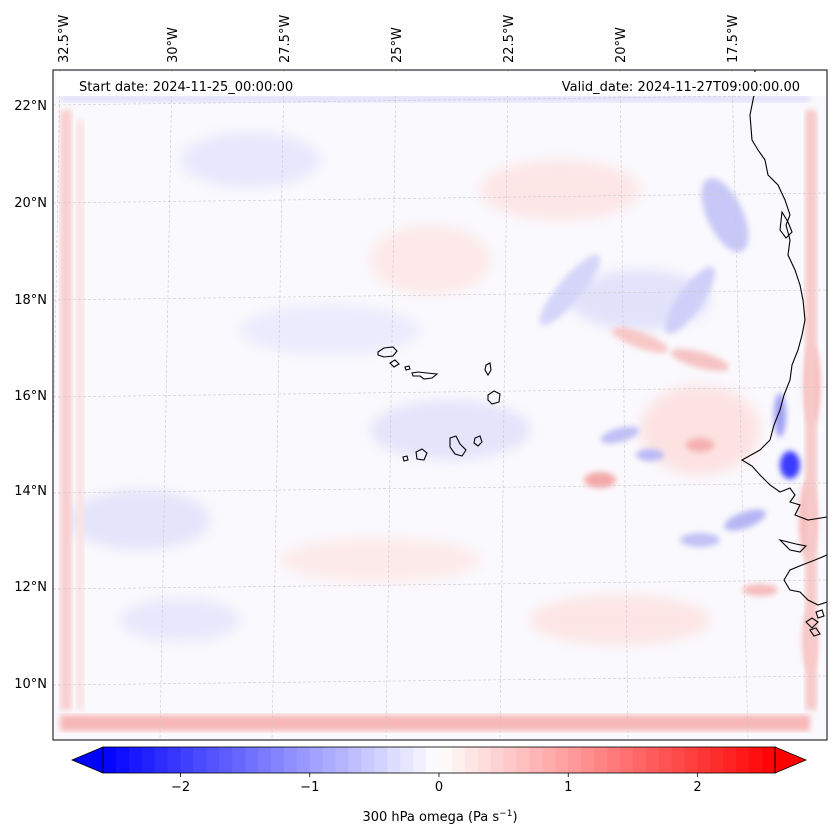  I want to click on guinea-bissau-coast, so click(805, 580).